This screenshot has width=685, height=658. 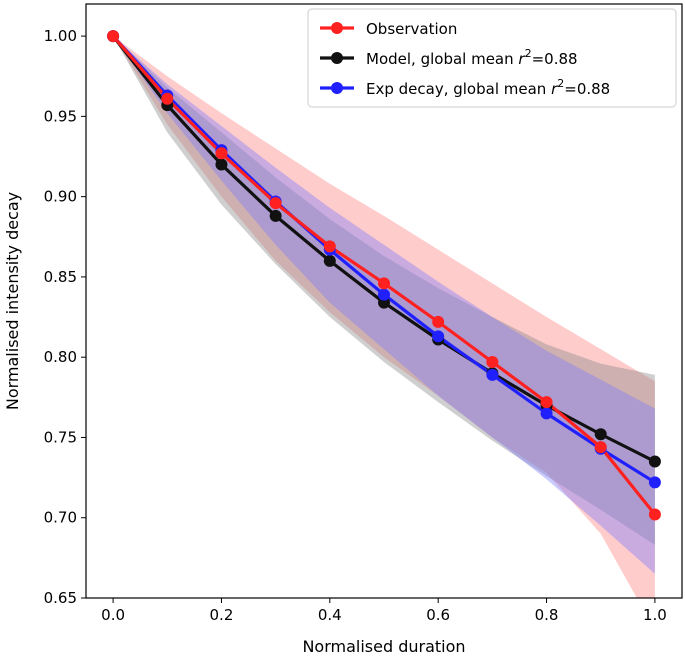 What do you see at coordinates (60, 598) in the screenshot?
I see `y-tick-label: 0.65` at bounding box center [60, 598].